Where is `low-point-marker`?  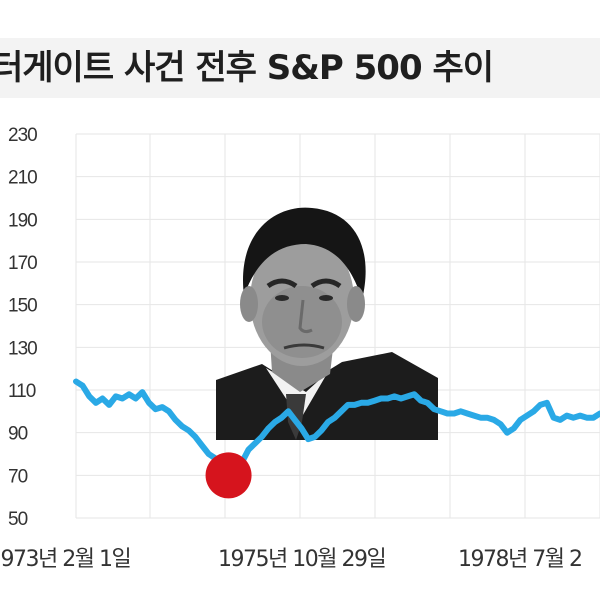 low-point-marker is located at coordinates (228, 475).